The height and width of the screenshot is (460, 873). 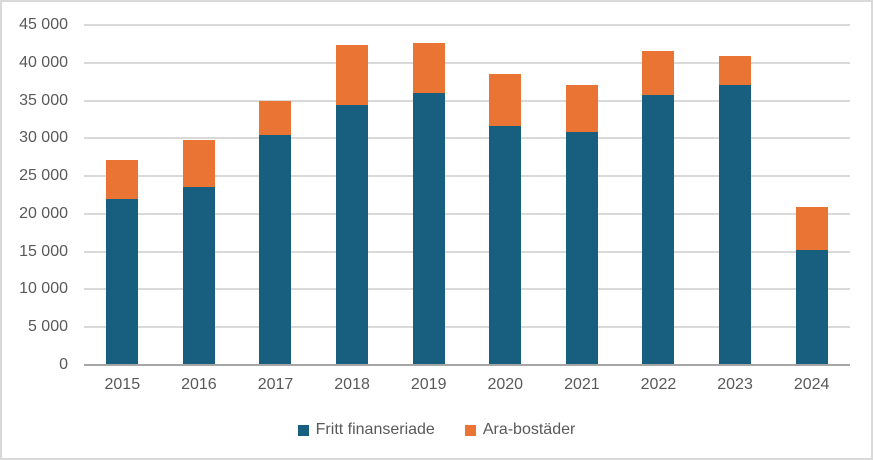 I want to click on bar-slot-2023, so click(x=735, y=195).